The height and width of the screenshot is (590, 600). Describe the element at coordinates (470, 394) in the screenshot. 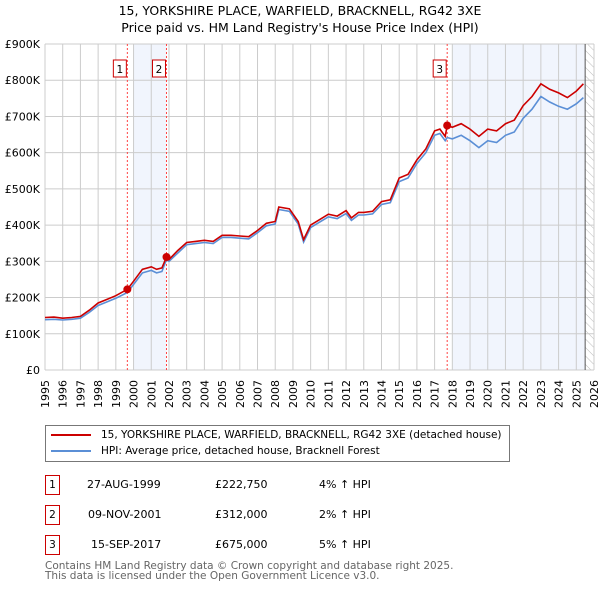

I see `x-tick-label: 2019` at that location.